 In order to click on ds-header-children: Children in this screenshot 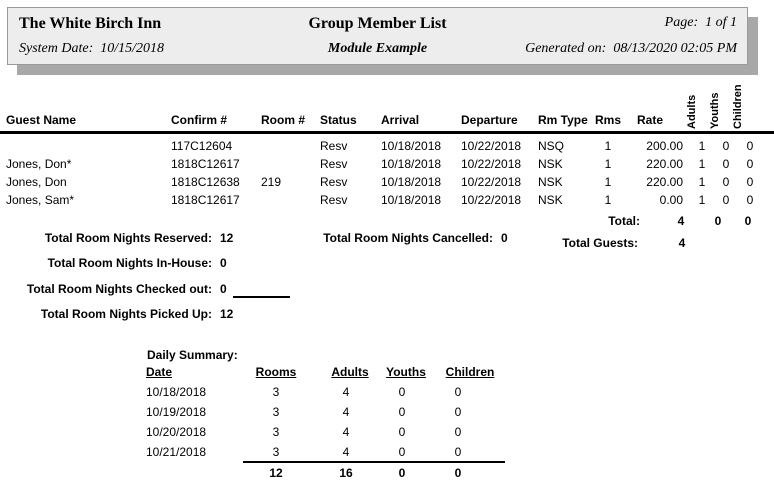, I will do `click(470, 372)`.